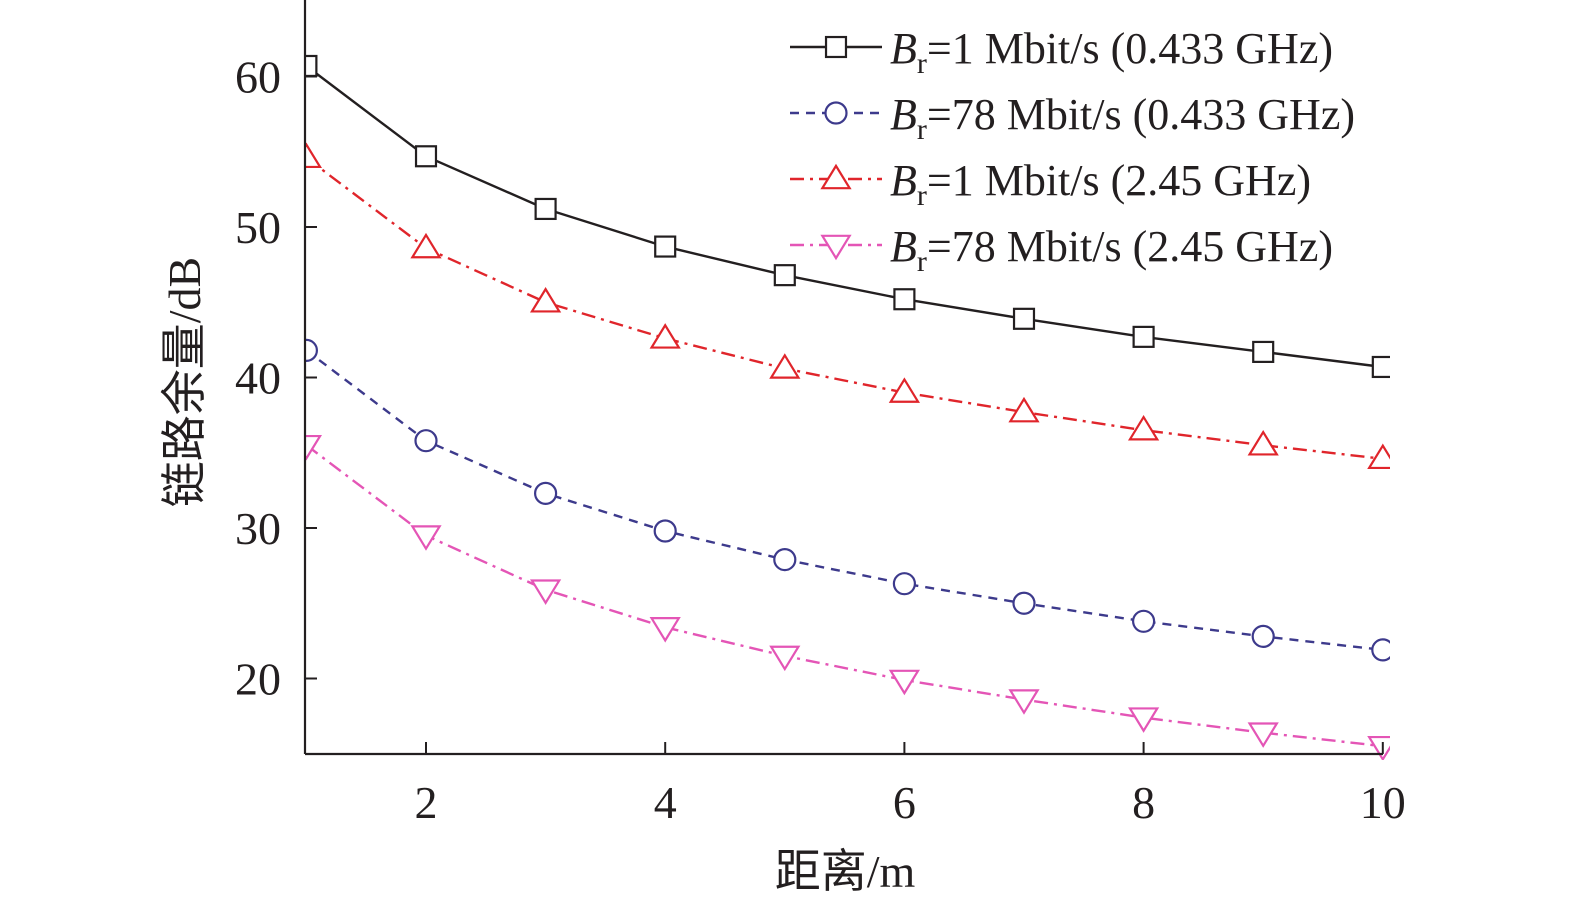 This screenshot has width=1575, height=906. Describe the element at coordinates (845, 871) in the screenshot. I see `x-axis-label: 距离/m` at that location.